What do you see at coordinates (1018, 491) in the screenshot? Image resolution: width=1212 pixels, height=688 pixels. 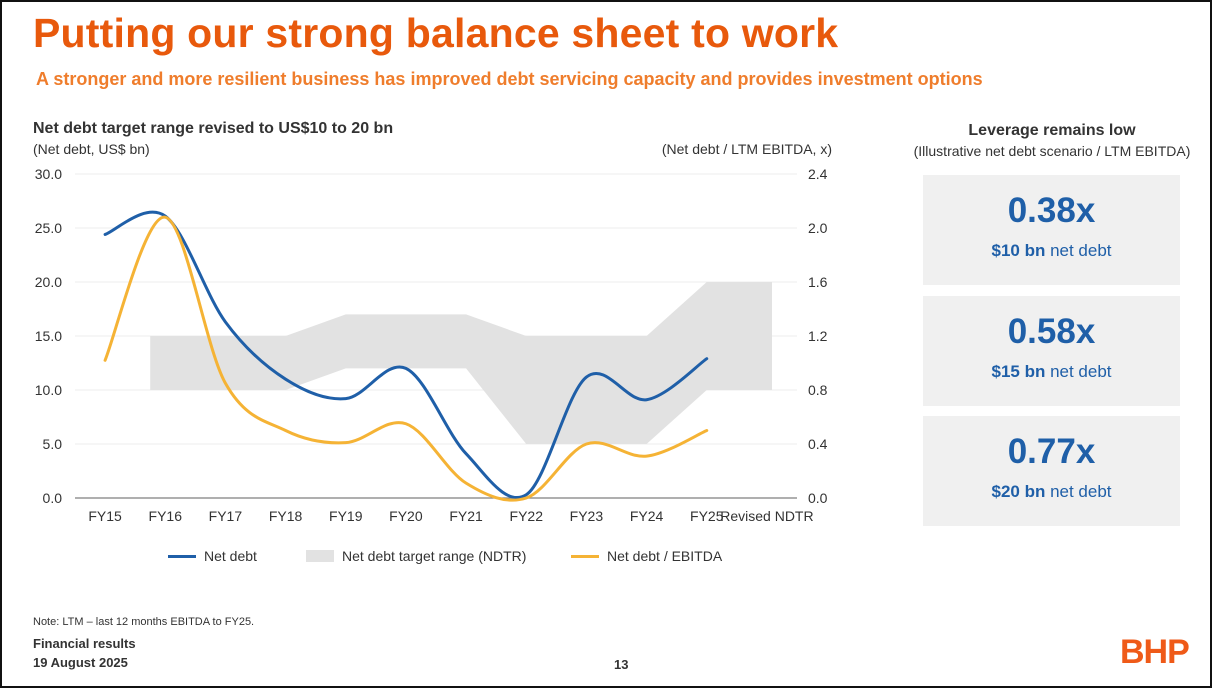 I see `leverage-amount: $20 bn` at bounding box center [1018, 491].